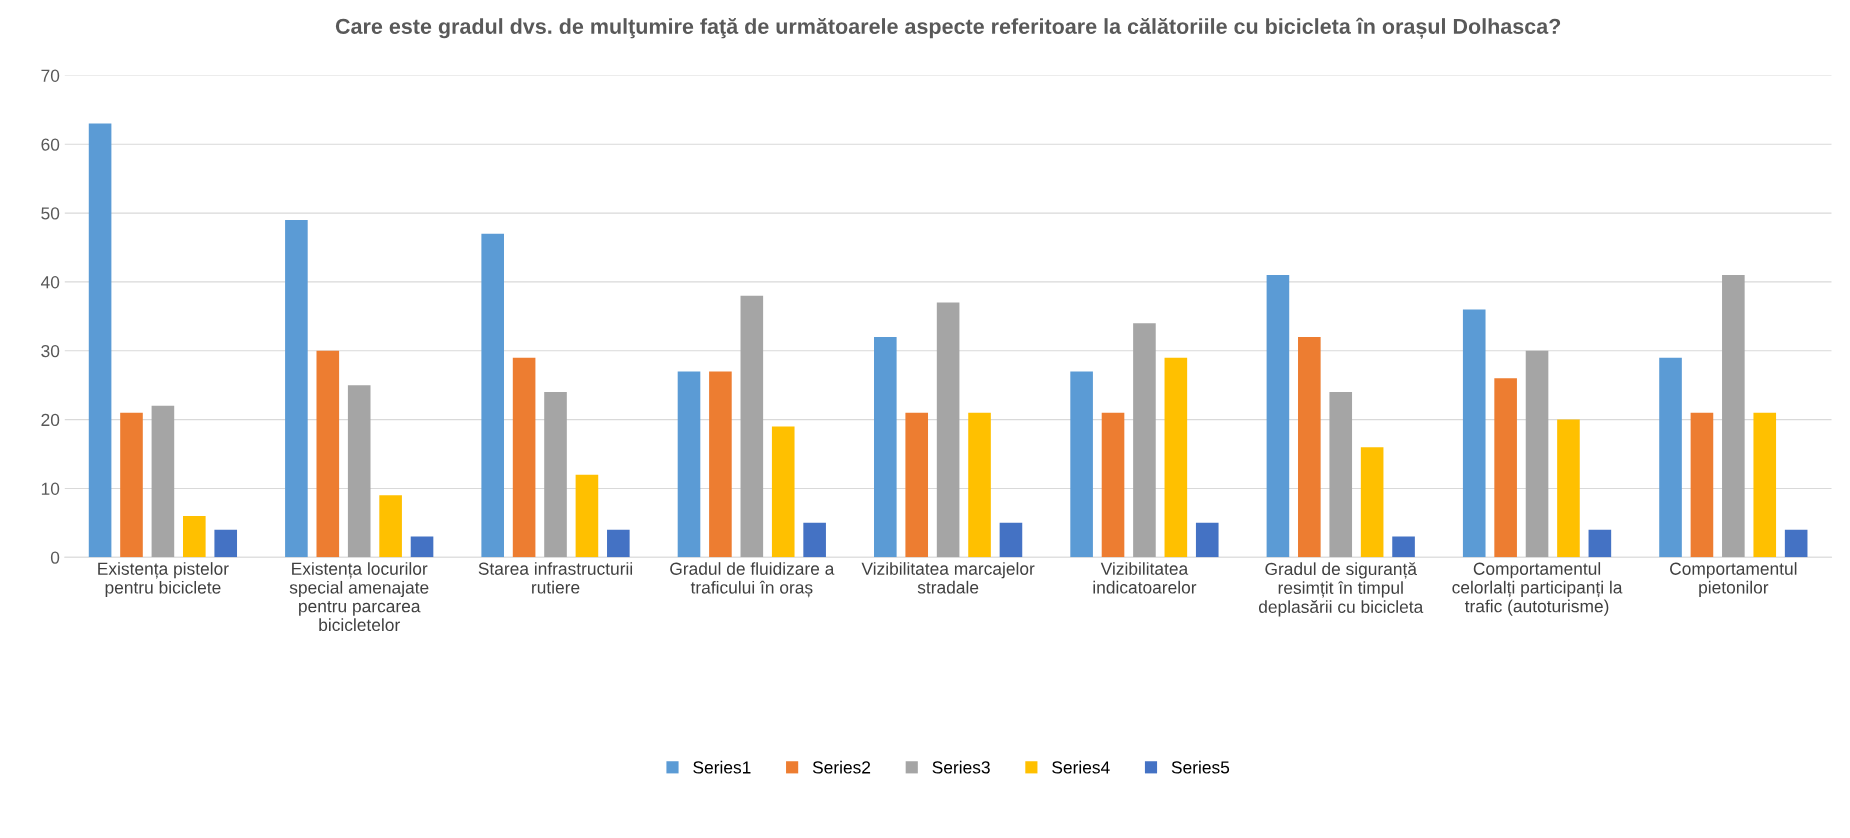 The height and width of the screenshot is (838, 1850). I want to click on y-tick-label: 60, so click(50, 144).